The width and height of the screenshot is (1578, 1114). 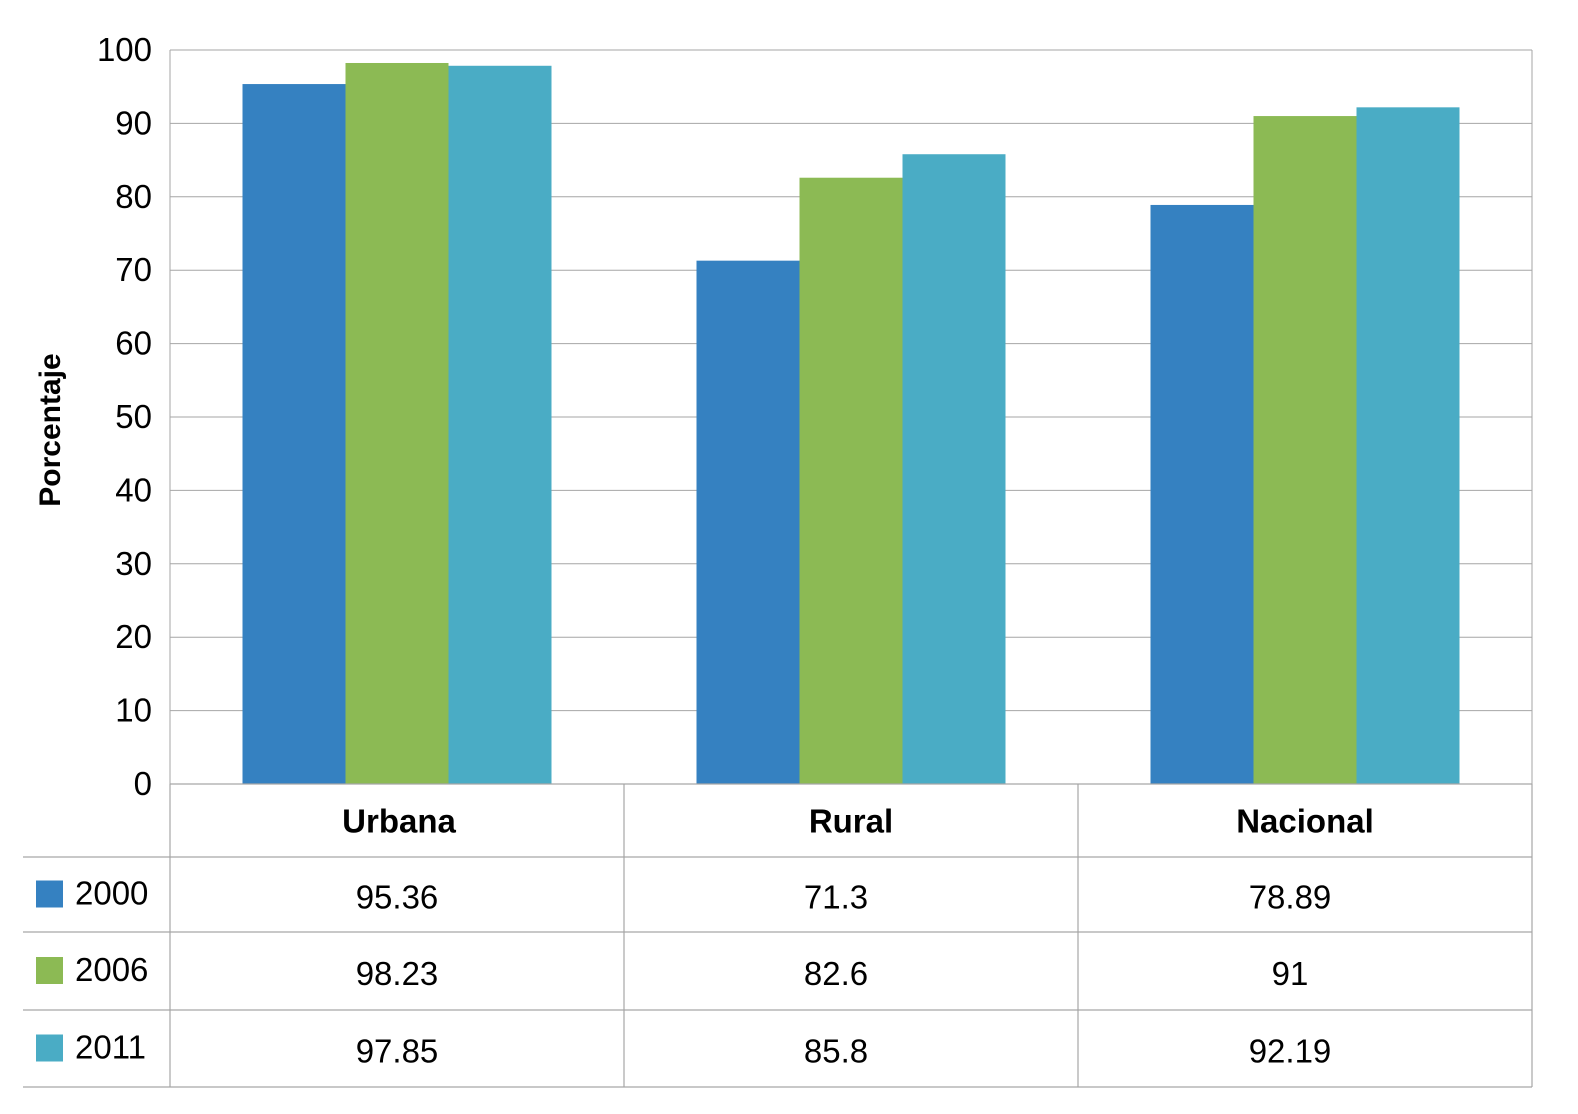 I want to click on category-label: Nacional, so click(x=1305, y=821).